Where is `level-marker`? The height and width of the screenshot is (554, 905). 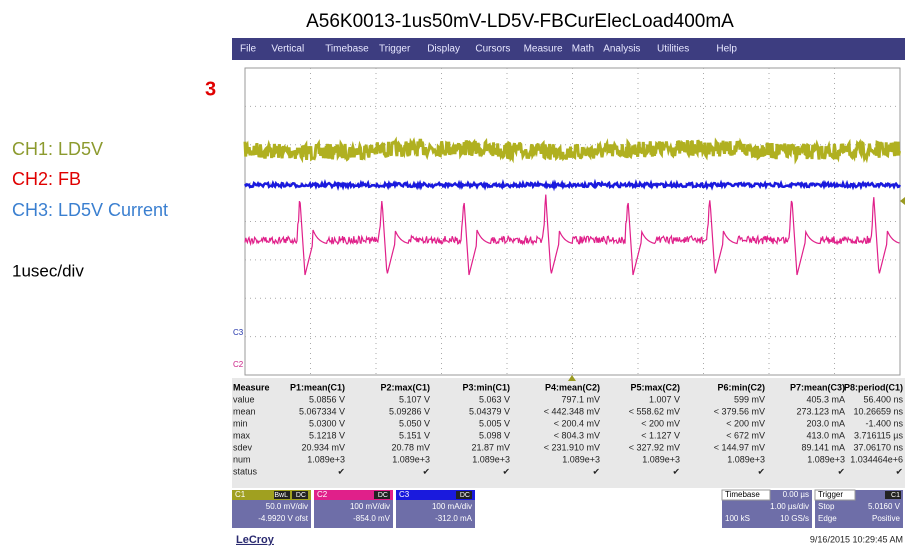 level-marker is located at coordinates (902, 201).